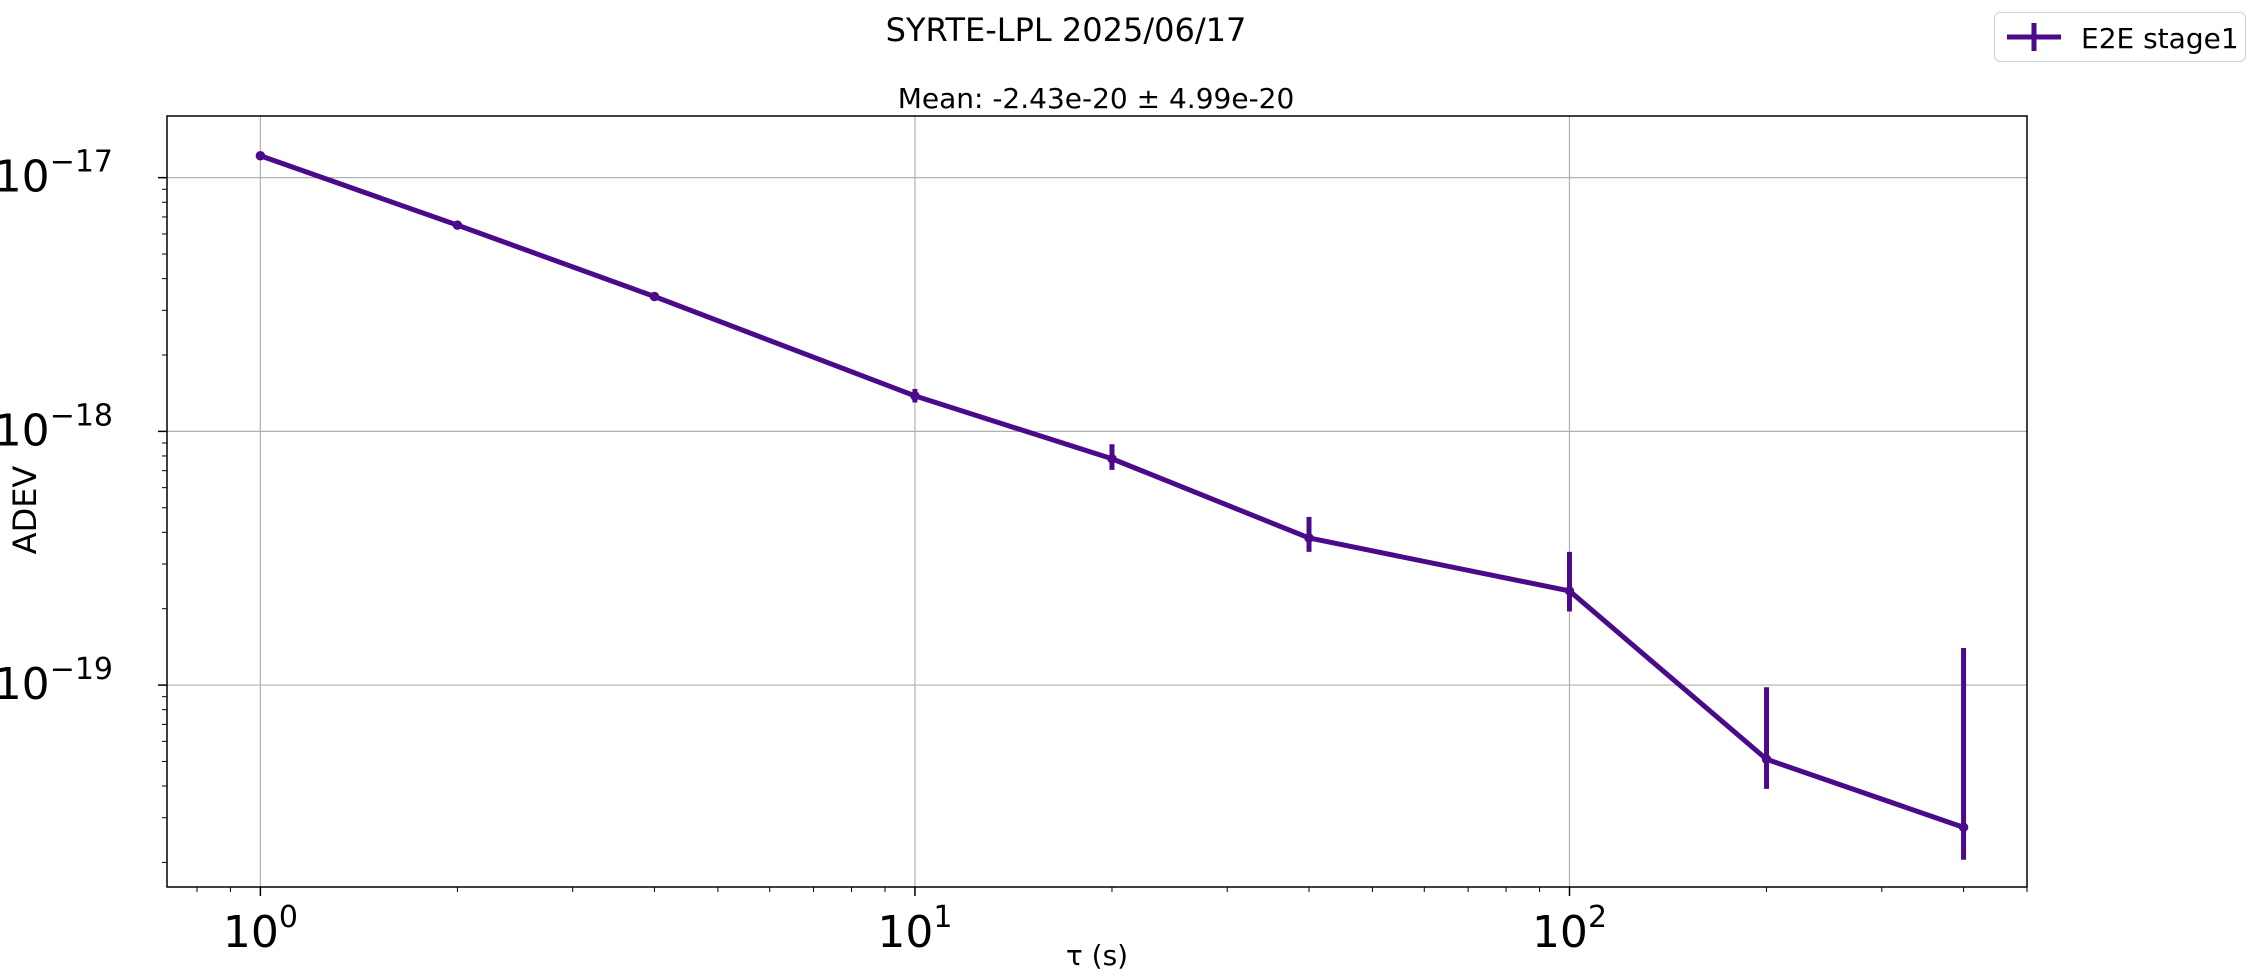  I want to click on legend-series-swatch, so click(2034, 37).